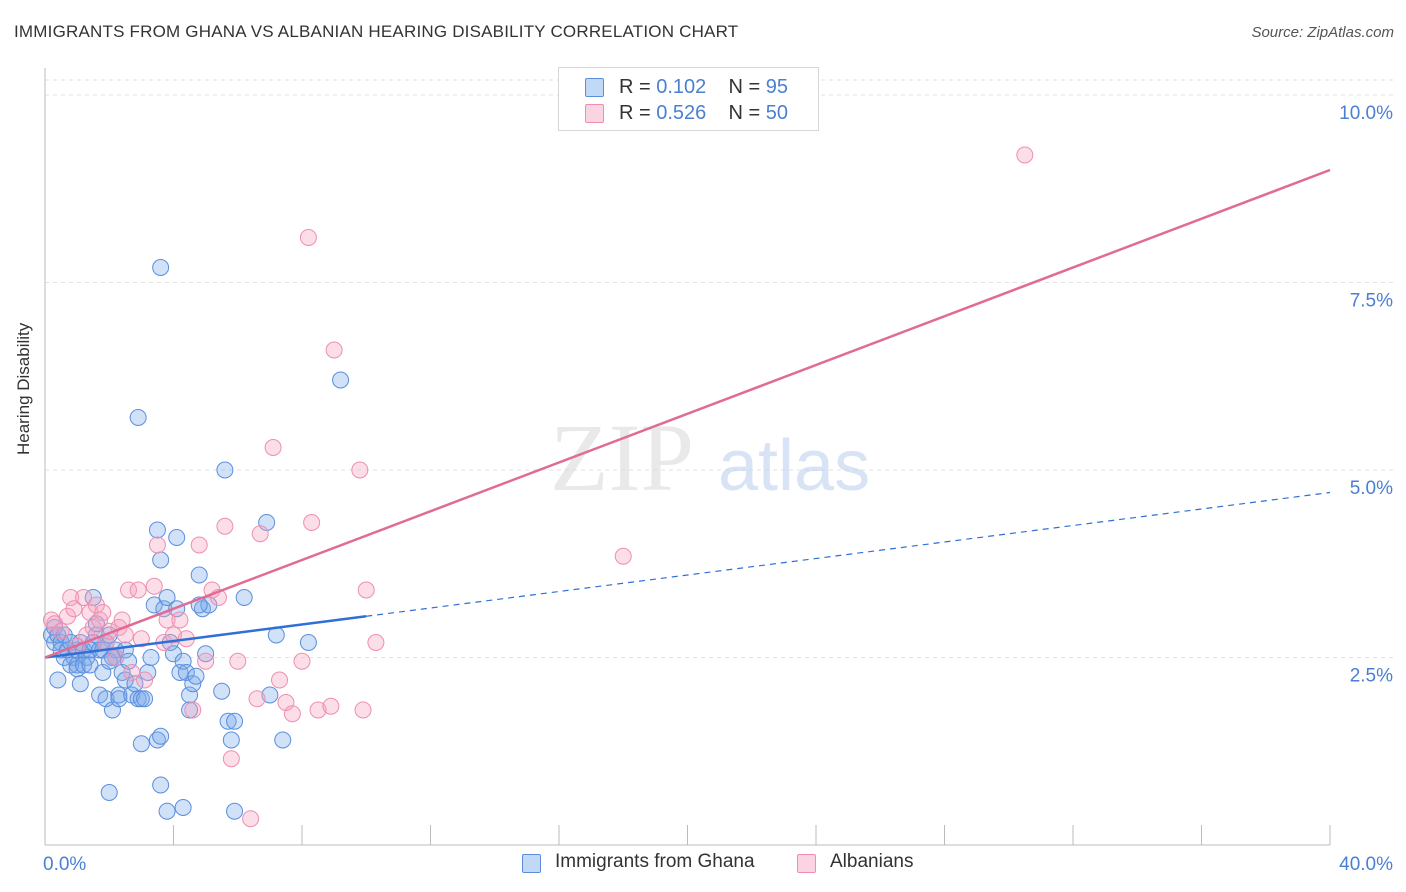 The height and width of the screenshot is (892, 1406). I want to click on legend: R = 0.102 N = 95 R = 0.526 N = 50, so click(688, 99).